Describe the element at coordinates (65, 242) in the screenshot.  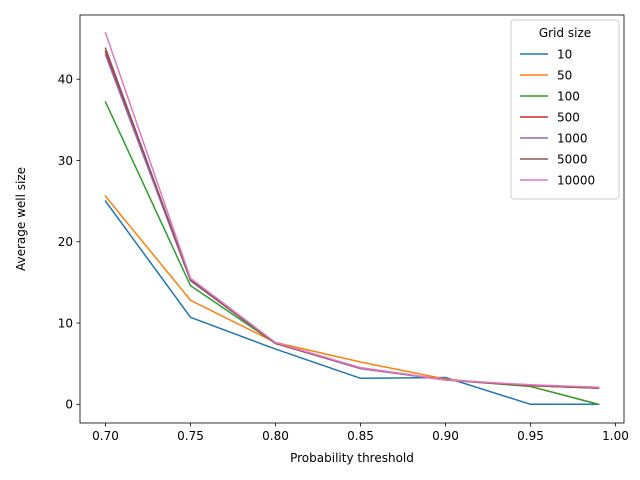
I see `y-tick-label: 20` at that location.